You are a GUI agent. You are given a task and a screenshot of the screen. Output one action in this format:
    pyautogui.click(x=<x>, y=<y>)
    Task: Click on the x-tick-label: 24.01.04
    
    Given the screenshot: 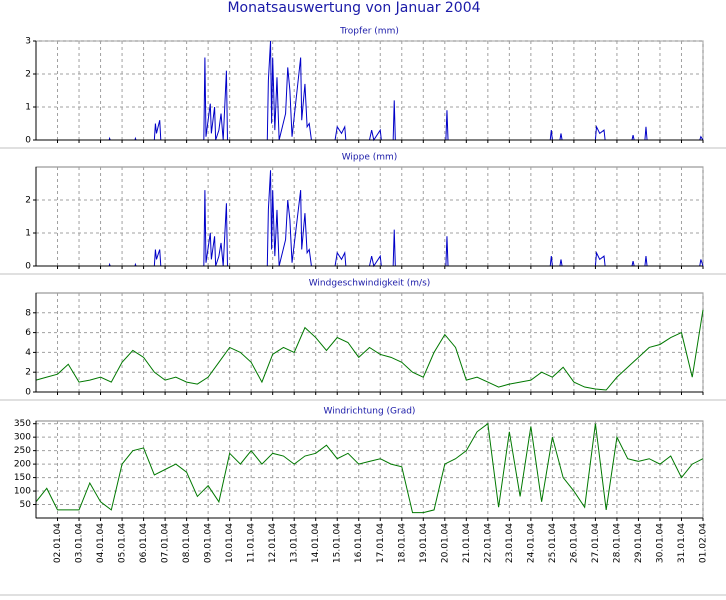 What is the action you would take?
    pyautogui.click(x=531, y=543)
    